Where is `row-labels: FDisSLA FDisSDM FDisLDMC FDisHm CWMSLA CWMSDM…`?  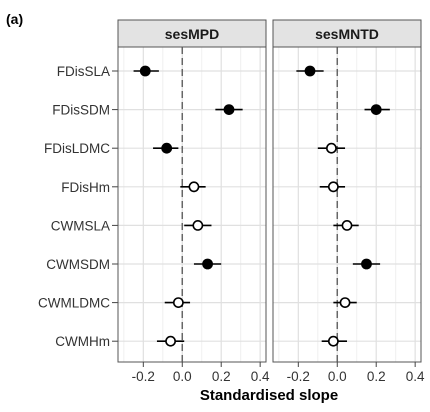
row-labels: FDisSLA FDisSDM FDisLDMC FDisHm CWMSLA CWMSDM… is located at coordinates (78, 206).